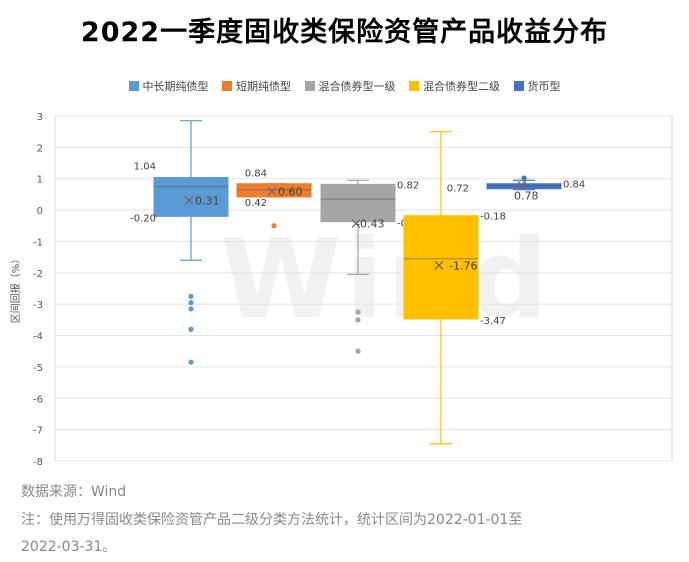 This screenshot has height=562, width=689. What do you see at coordinates (40, 148) in the screenshot?
I see `y-tick-label: 2` at bounding box center [40, 148].